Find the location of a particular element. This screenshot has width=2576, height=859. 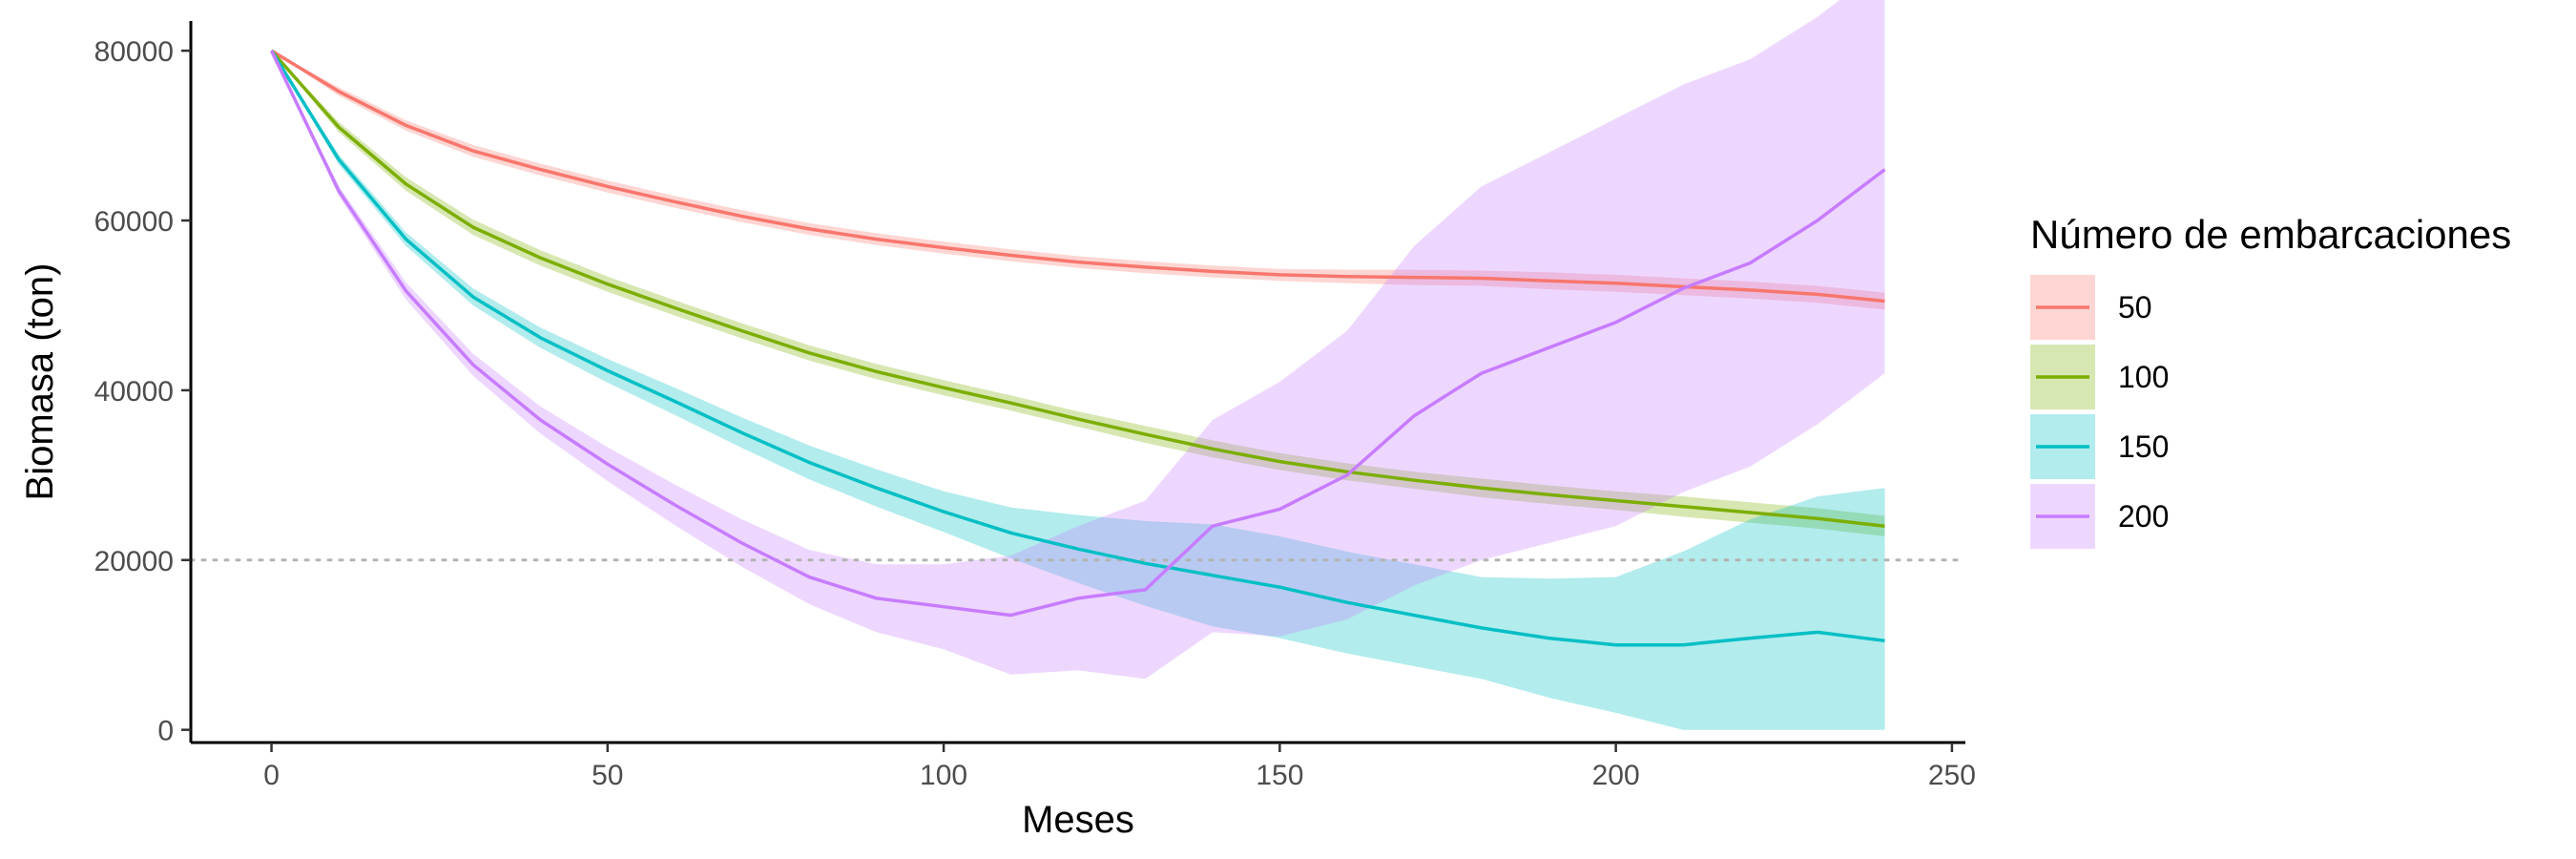

y-axis-title: Biomasa (ton) is located at coordinates (40, 382).